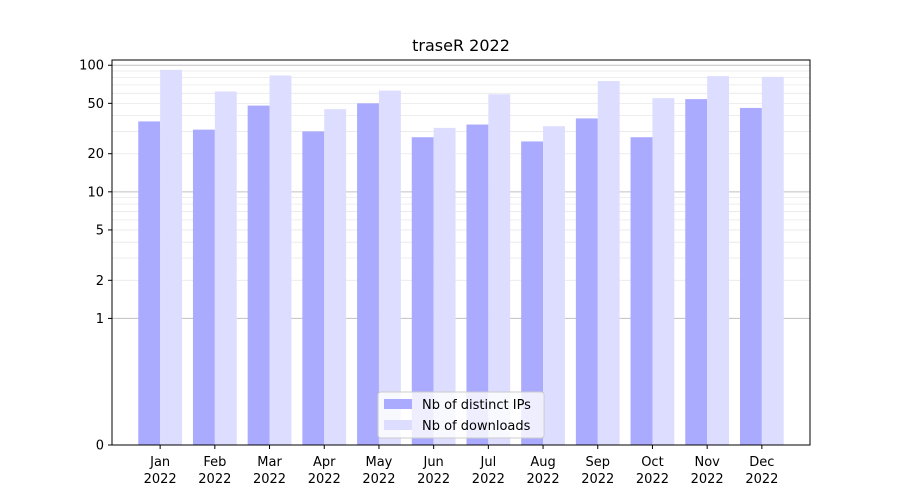  What do you see at coordinates (707, 471) in the screenshot?
I see `x-tick-label: Nov 2022` at bounding box center [707, 471].